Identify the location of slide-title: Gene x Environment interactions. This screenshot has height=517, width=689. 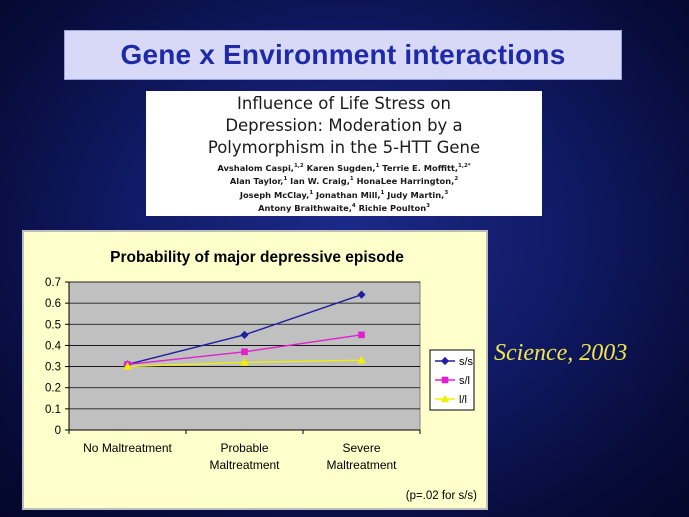
(343, 55).